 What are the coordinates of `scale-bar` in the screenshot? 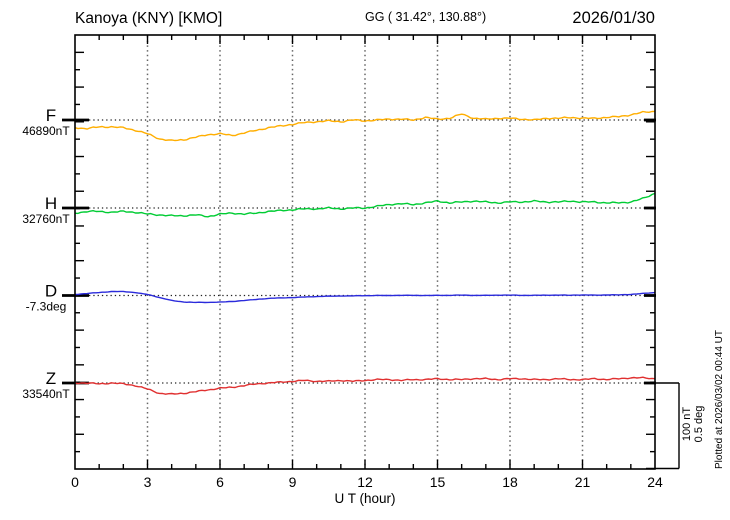 It's located at (663, 426).